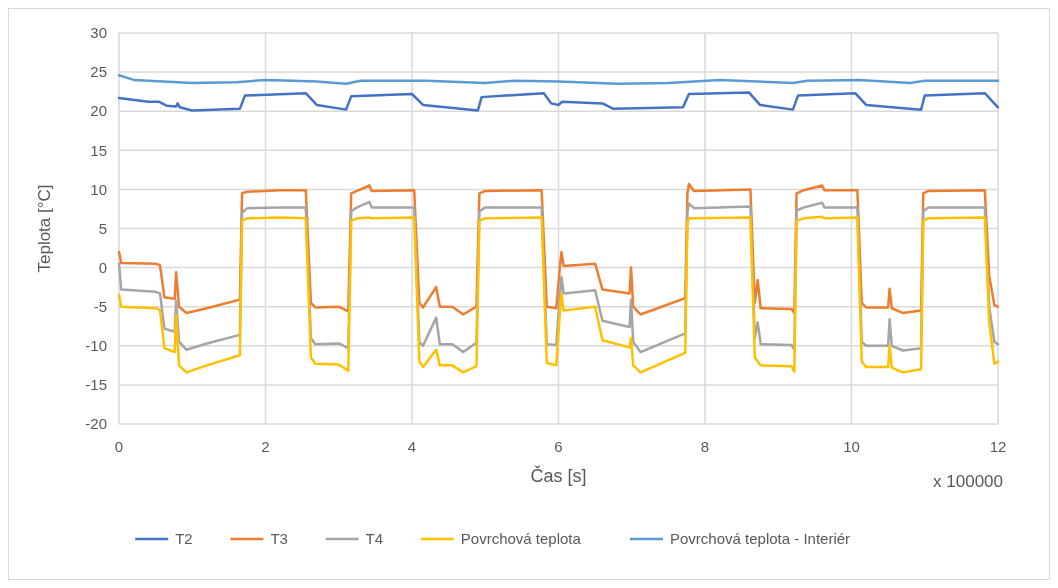 This screenshot has width=1058, height=588. I want to click on x-axis-title: Čas [s], so click(558, 475).